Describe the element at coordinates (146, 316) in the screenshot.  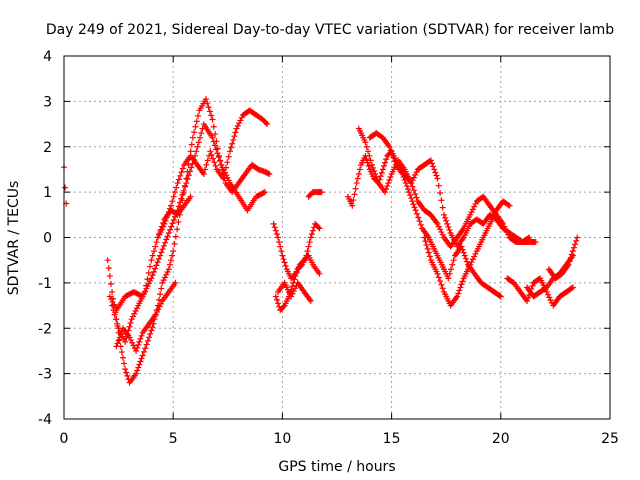
I see `series-t5` at that location.